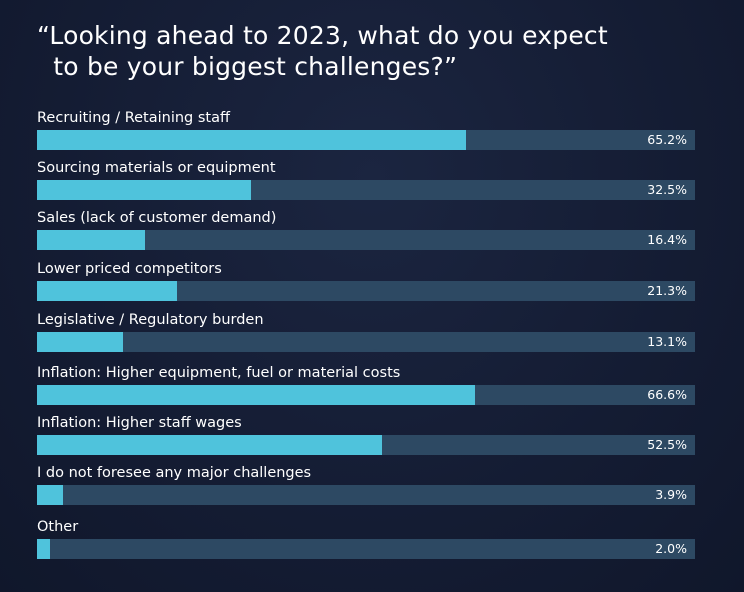 The image size is (744, 592). Describe the element at coordinates (150, 320) in the screenshot. I see `category-label: Legislative / Regulatory burden` at that location.